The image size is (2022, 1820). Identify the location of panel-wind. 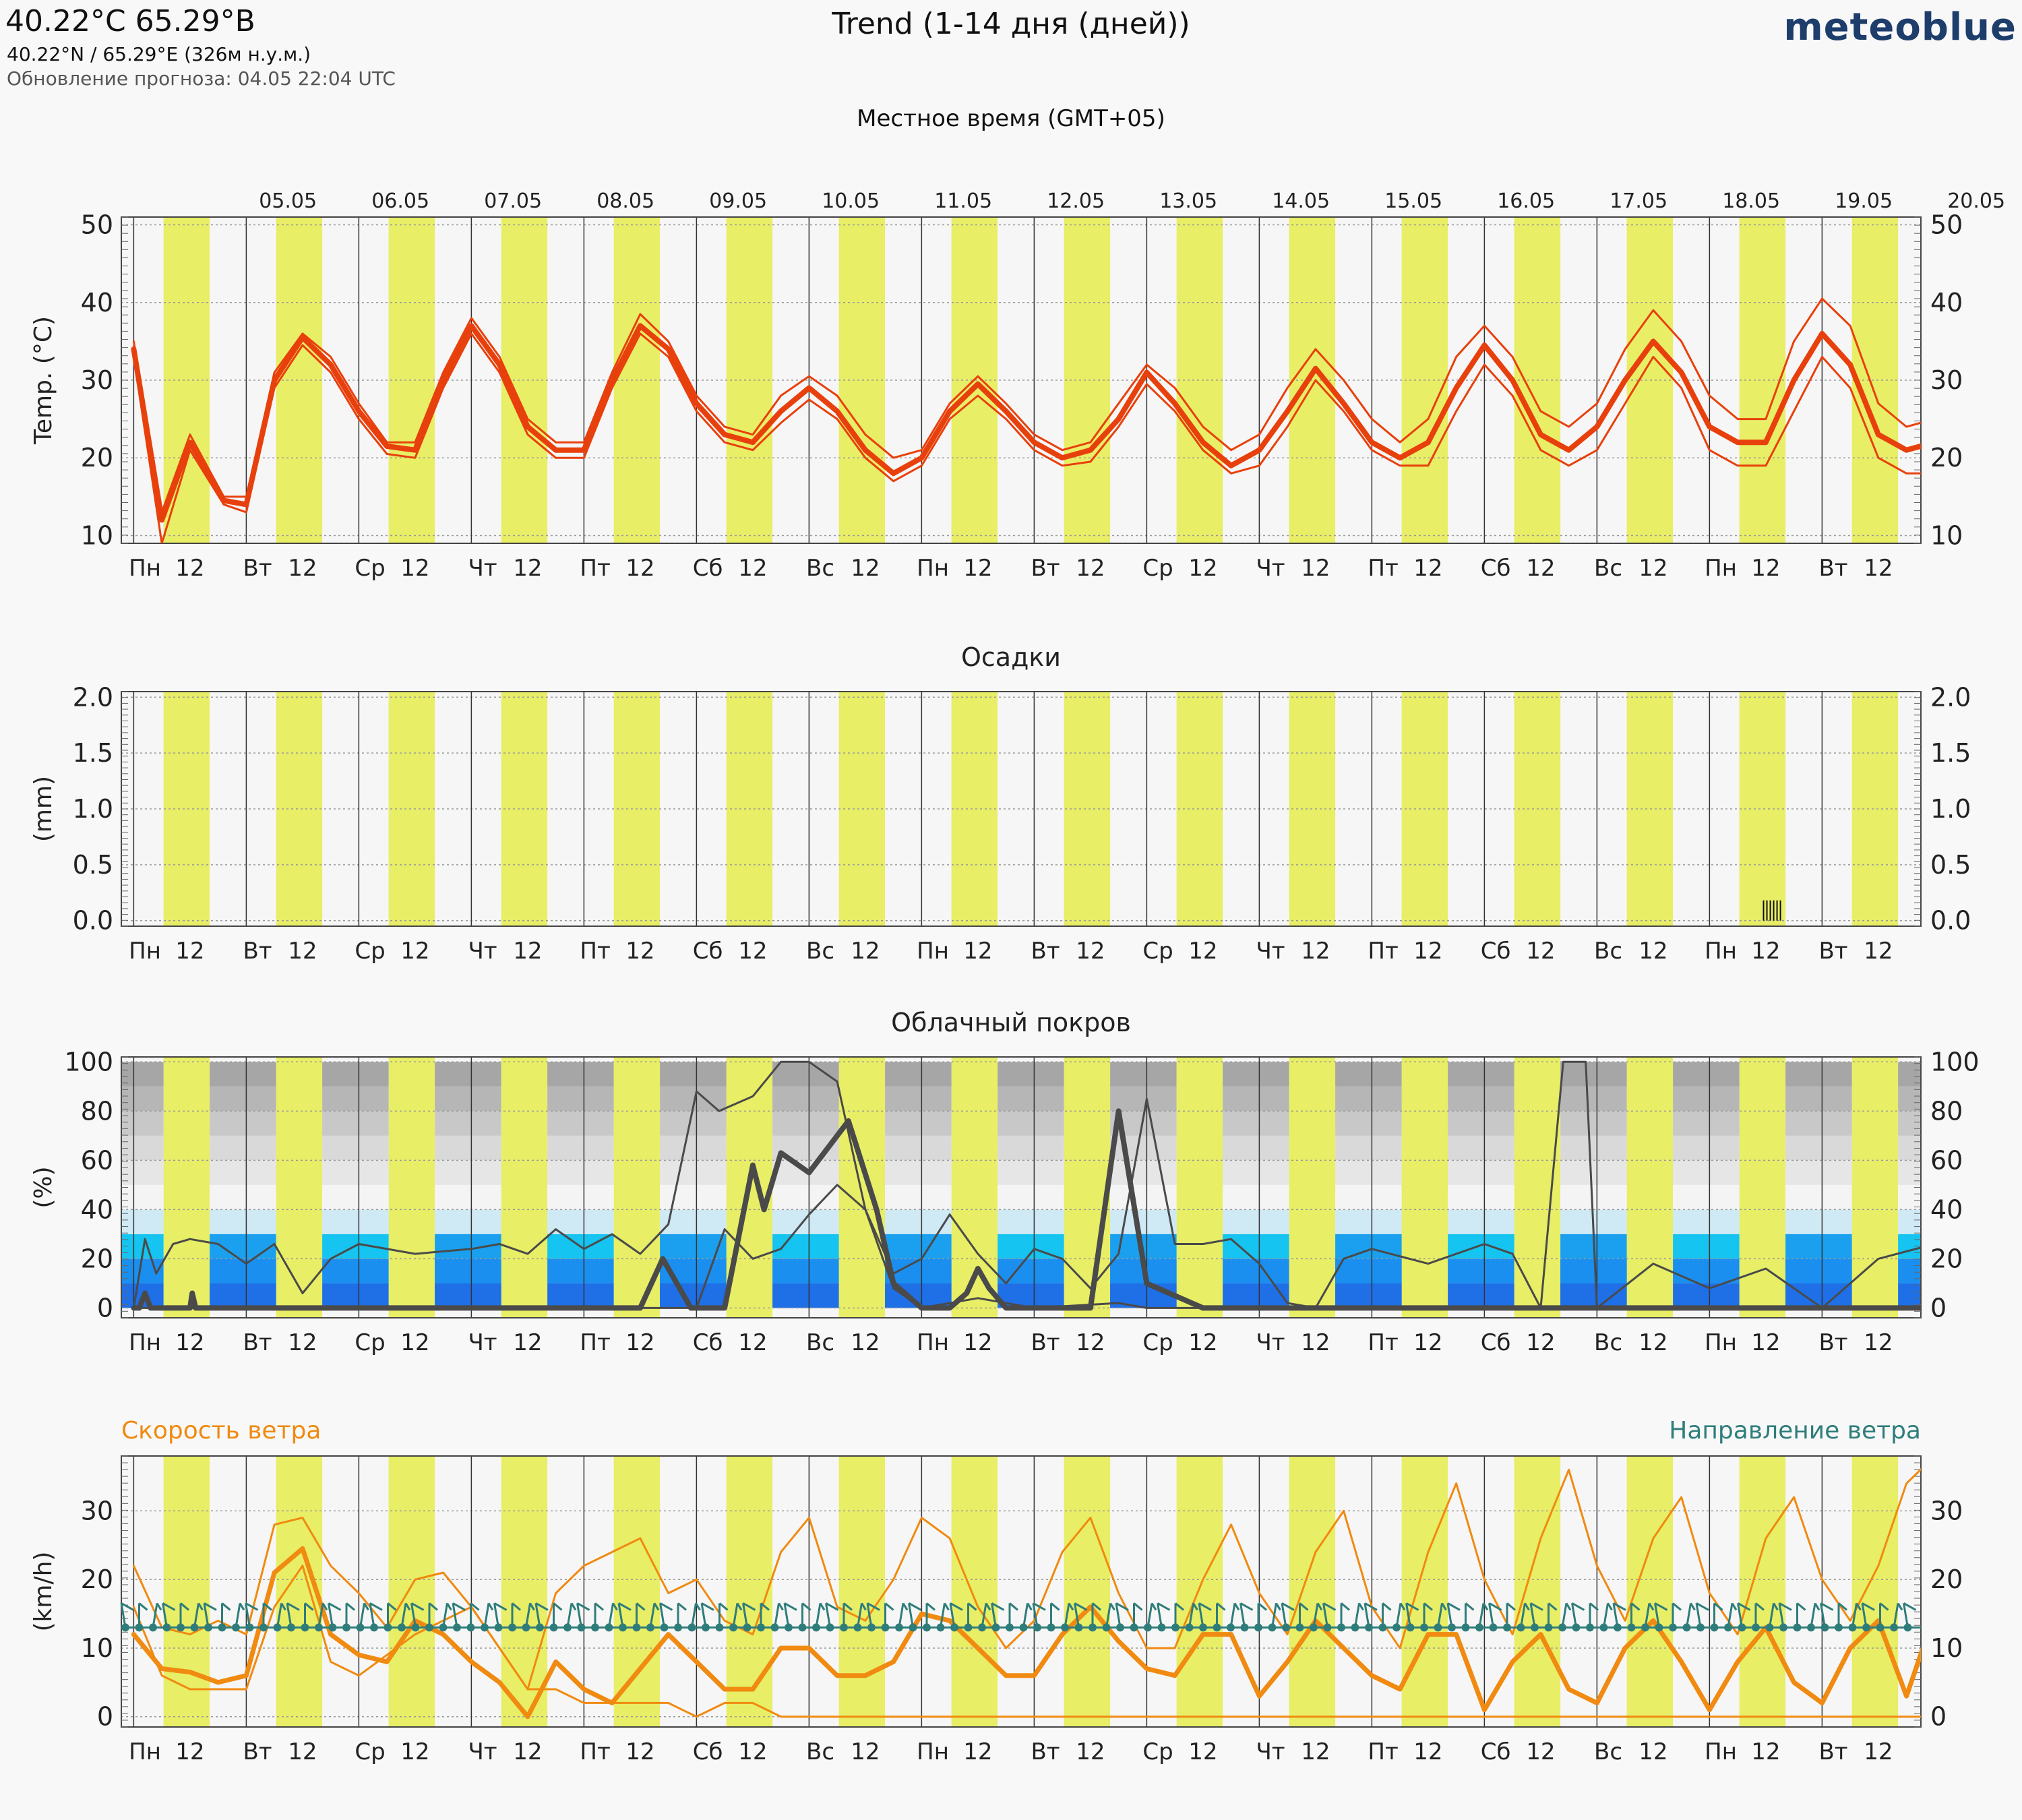
(1065, 1591).